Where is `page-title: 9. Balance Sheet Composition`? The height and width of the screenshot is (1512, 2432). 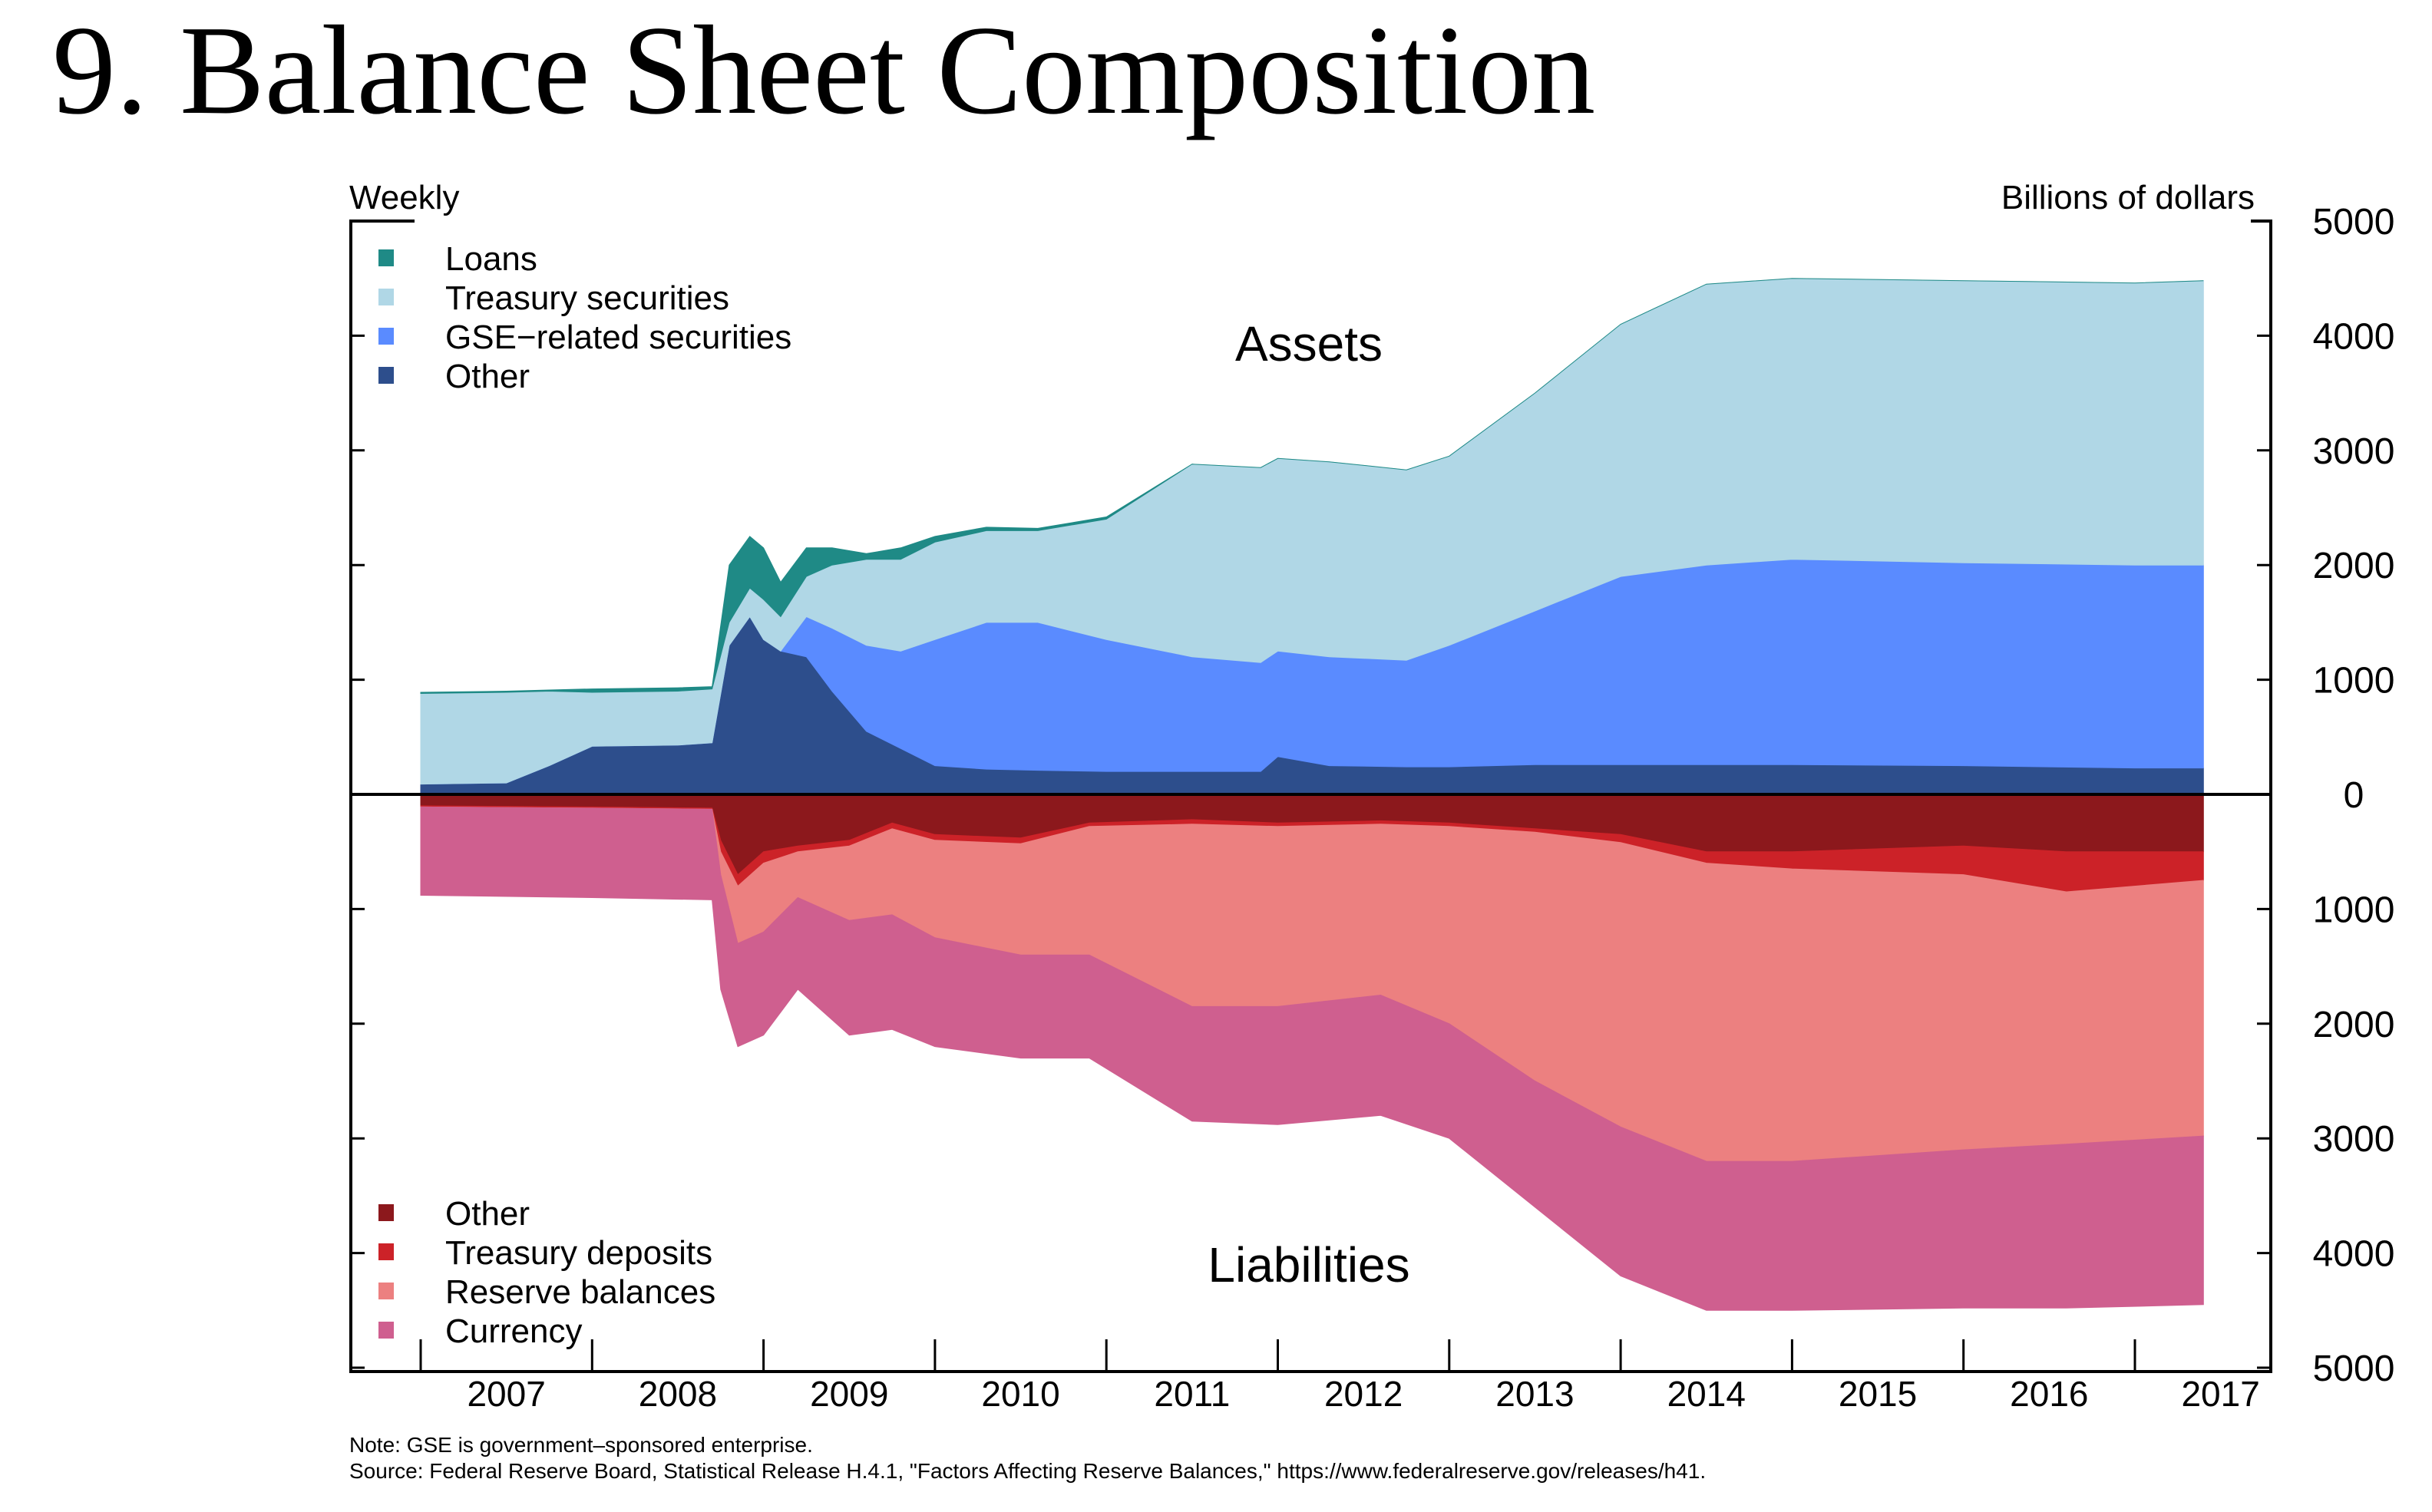 page-title: 9. Balance Sheet Composition is located at coordinates (824, 70).